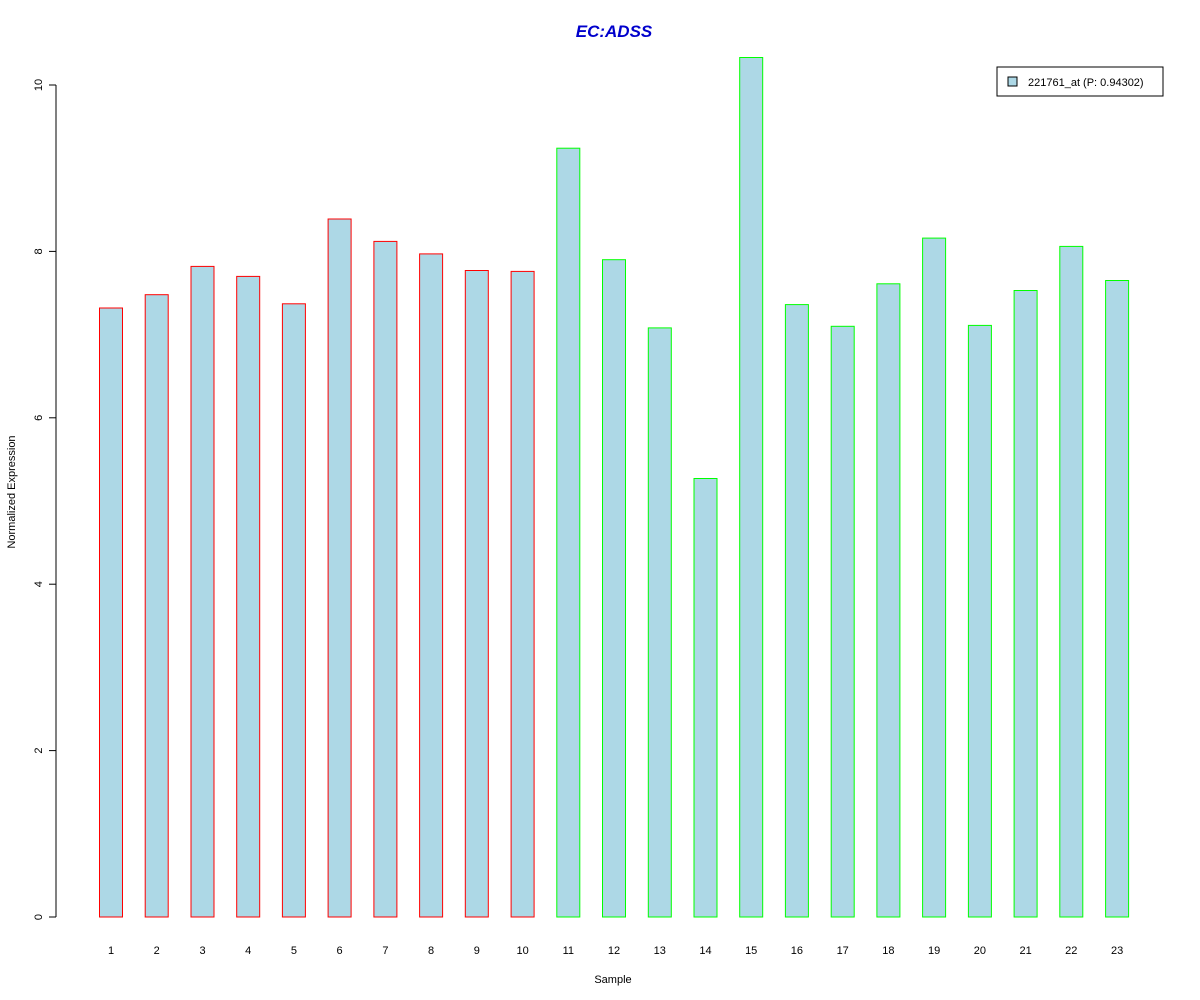 This screenshot has width=1200, height=1000. What do you see at coordinates (522, 951) in the screenshot?
I see `x-tick-label: 10` at bounding box center [522, 951].